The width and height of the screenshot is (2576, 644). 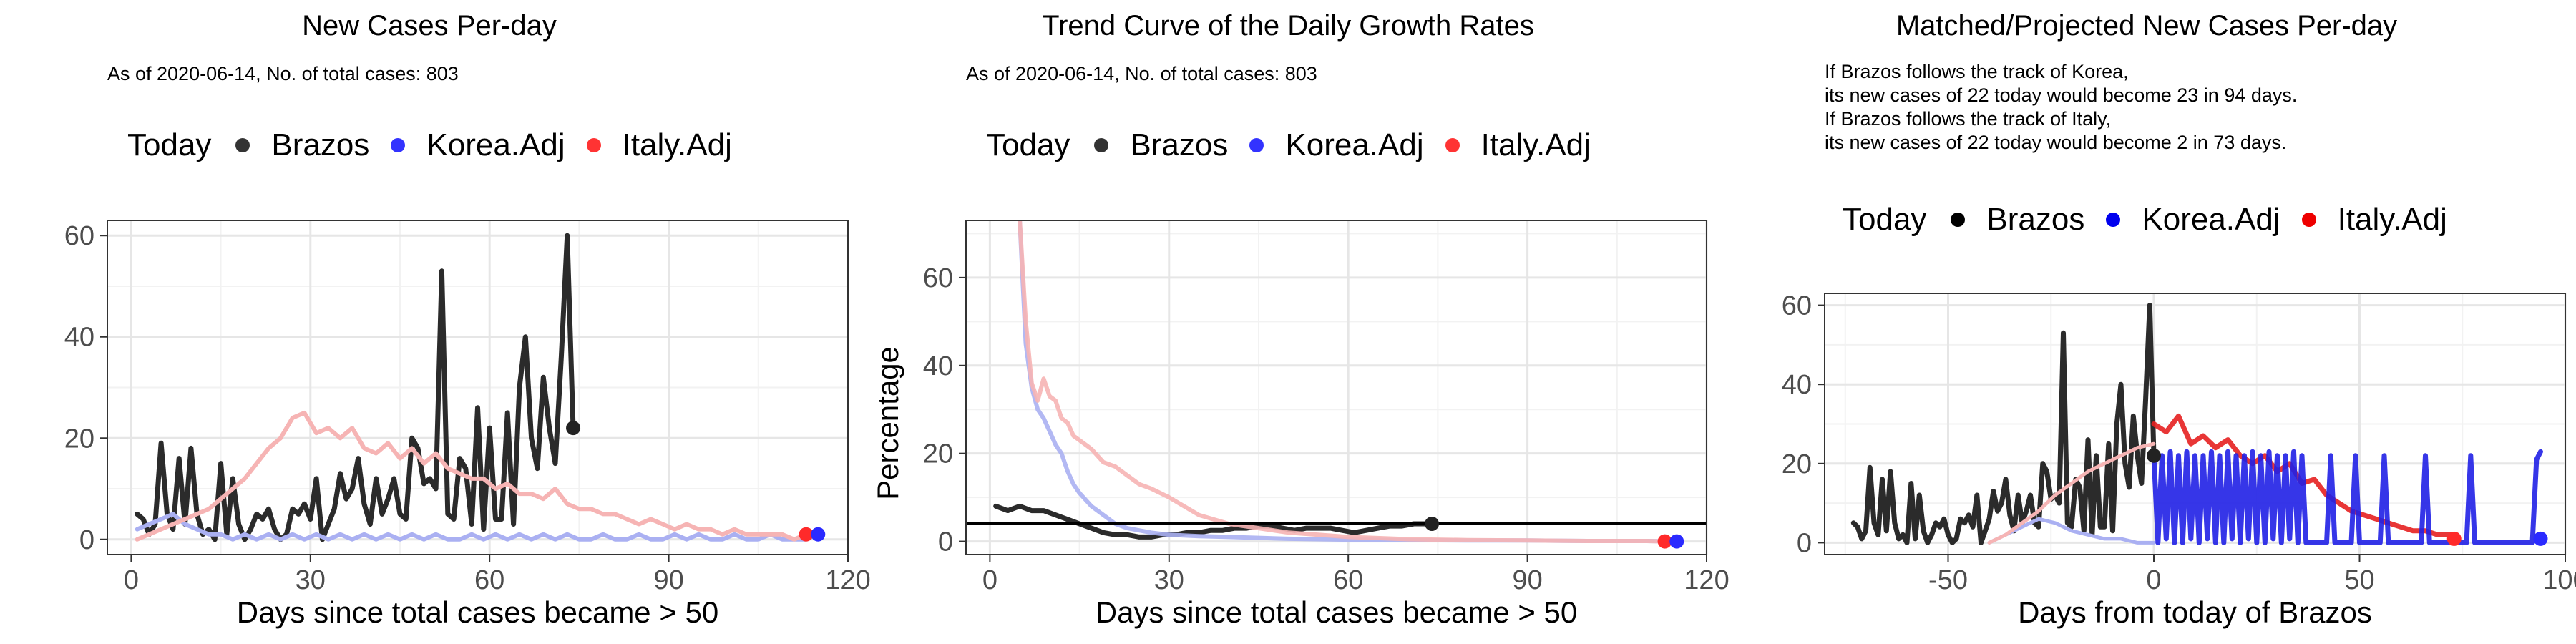 I want to click on series-line-italy-adj-history, so click(x=2071, y=493).